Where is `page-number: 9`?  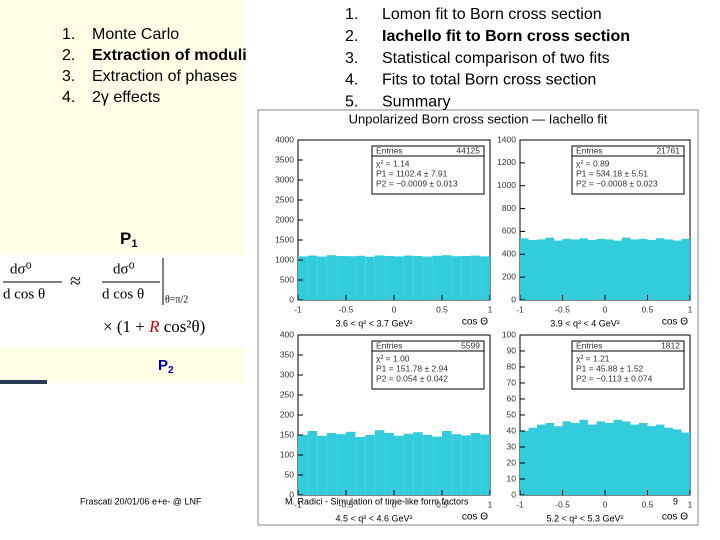 page-number: 9 is located at coordinates (675, 501).